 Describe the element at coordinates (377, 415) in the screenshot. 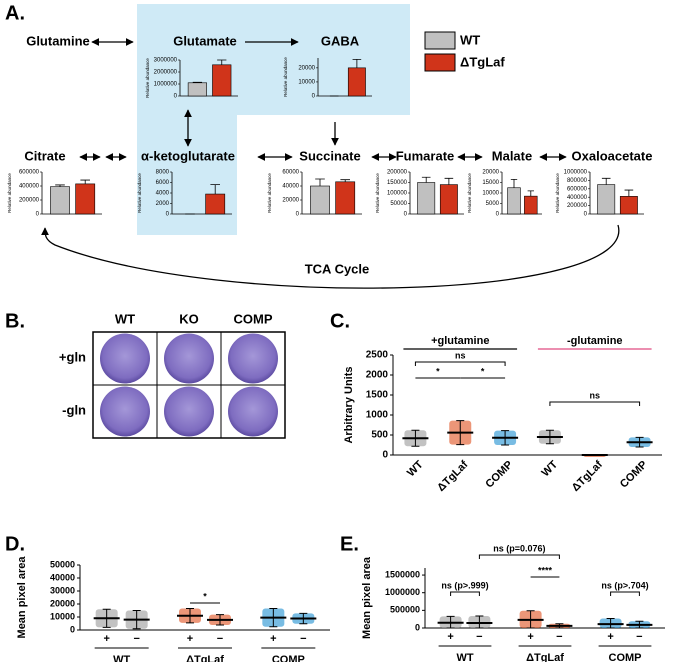

I see `y-tick-label: 1000` at that location.